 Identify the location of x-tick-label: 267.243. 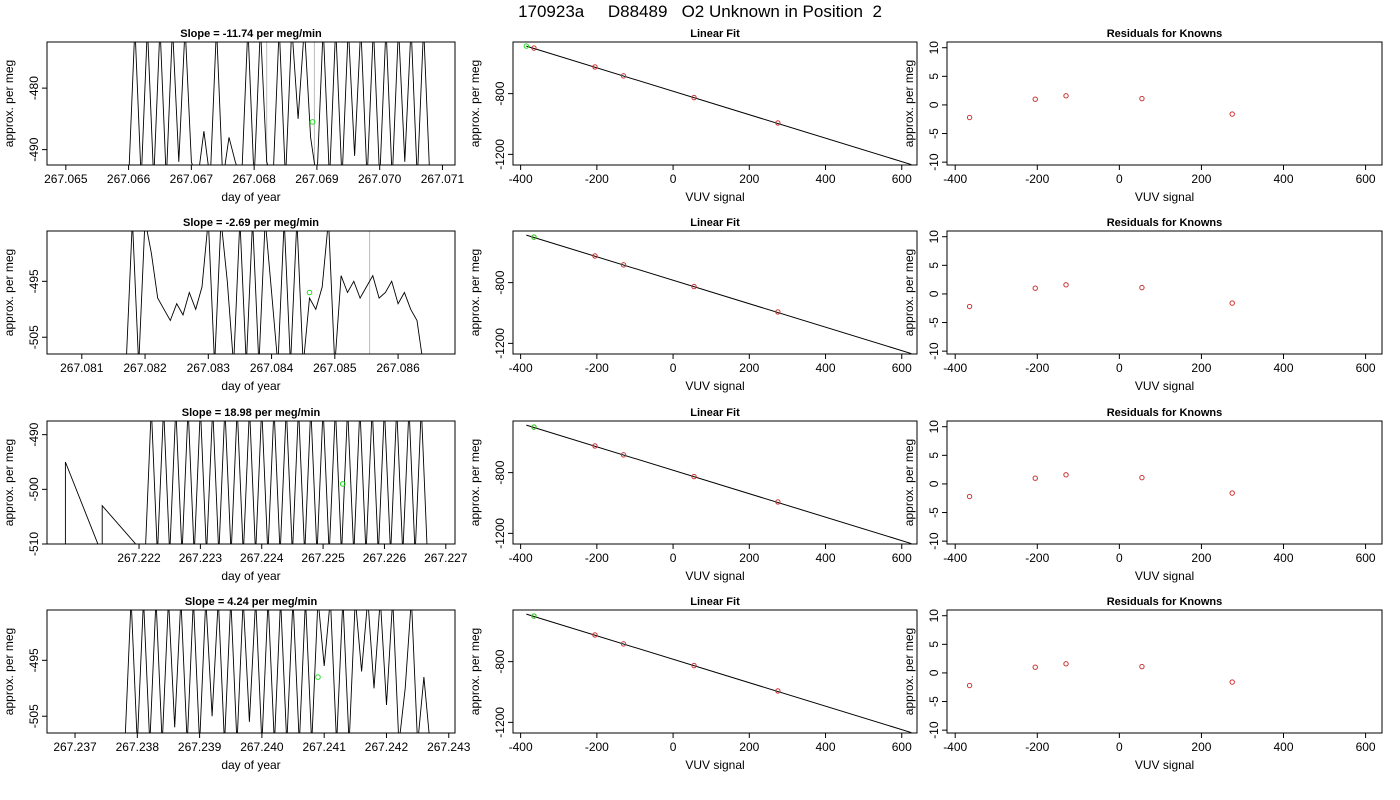
(449, 747).